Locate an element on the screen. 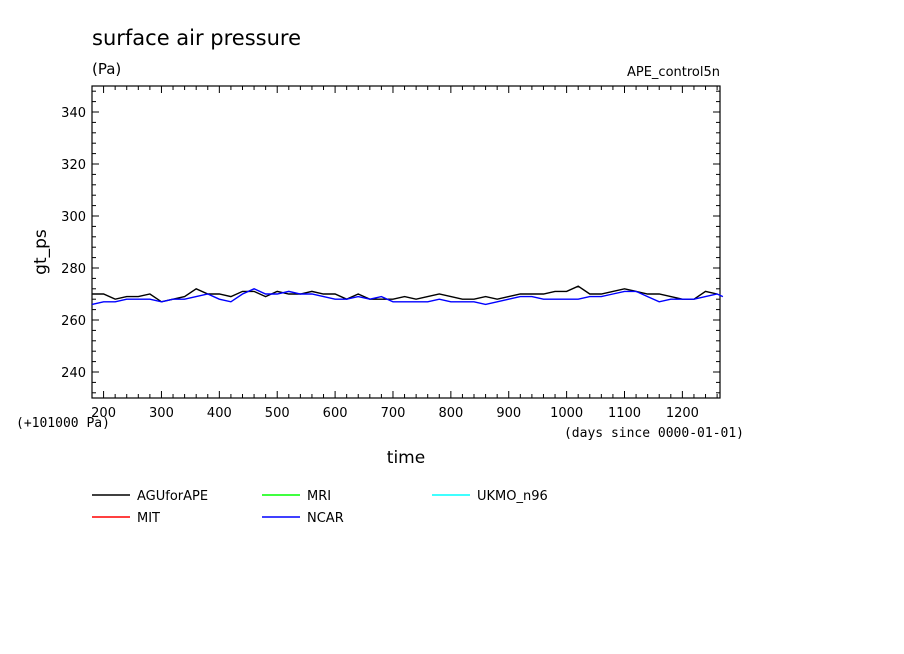 This screenshot has width=904, height=654. y-tick-label: 240 is located at coordinates (73, 373).